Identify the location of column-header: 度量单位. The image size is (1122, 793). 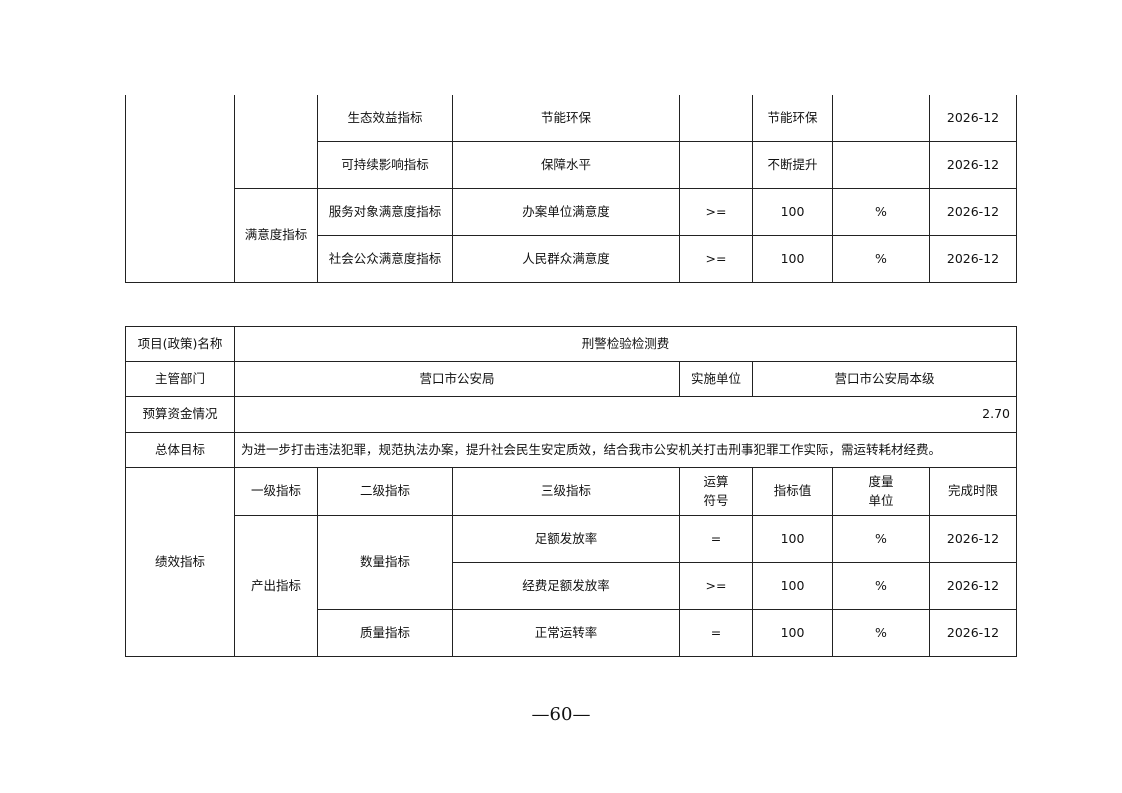
(881, 491).